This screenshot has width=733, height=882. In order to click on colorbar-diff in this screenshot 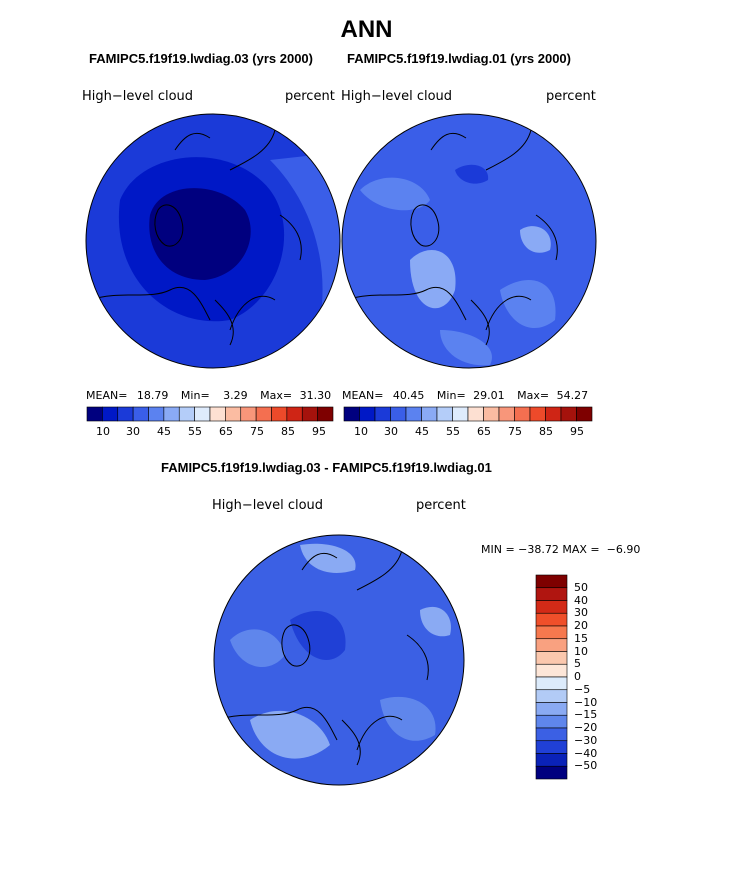, I will do `click(551, 677)`.